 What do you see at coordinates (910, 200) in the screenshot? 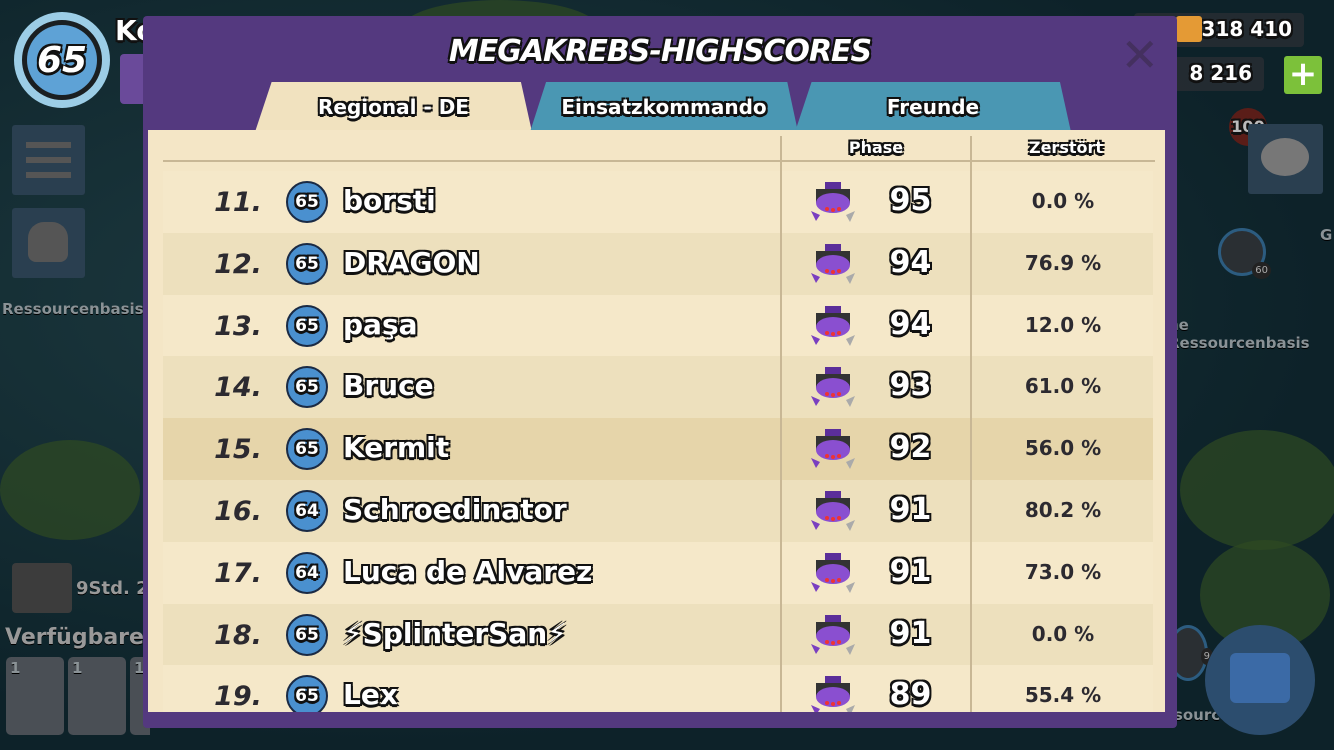
I see `phase-value: 95` at bounding box center [910, 200].